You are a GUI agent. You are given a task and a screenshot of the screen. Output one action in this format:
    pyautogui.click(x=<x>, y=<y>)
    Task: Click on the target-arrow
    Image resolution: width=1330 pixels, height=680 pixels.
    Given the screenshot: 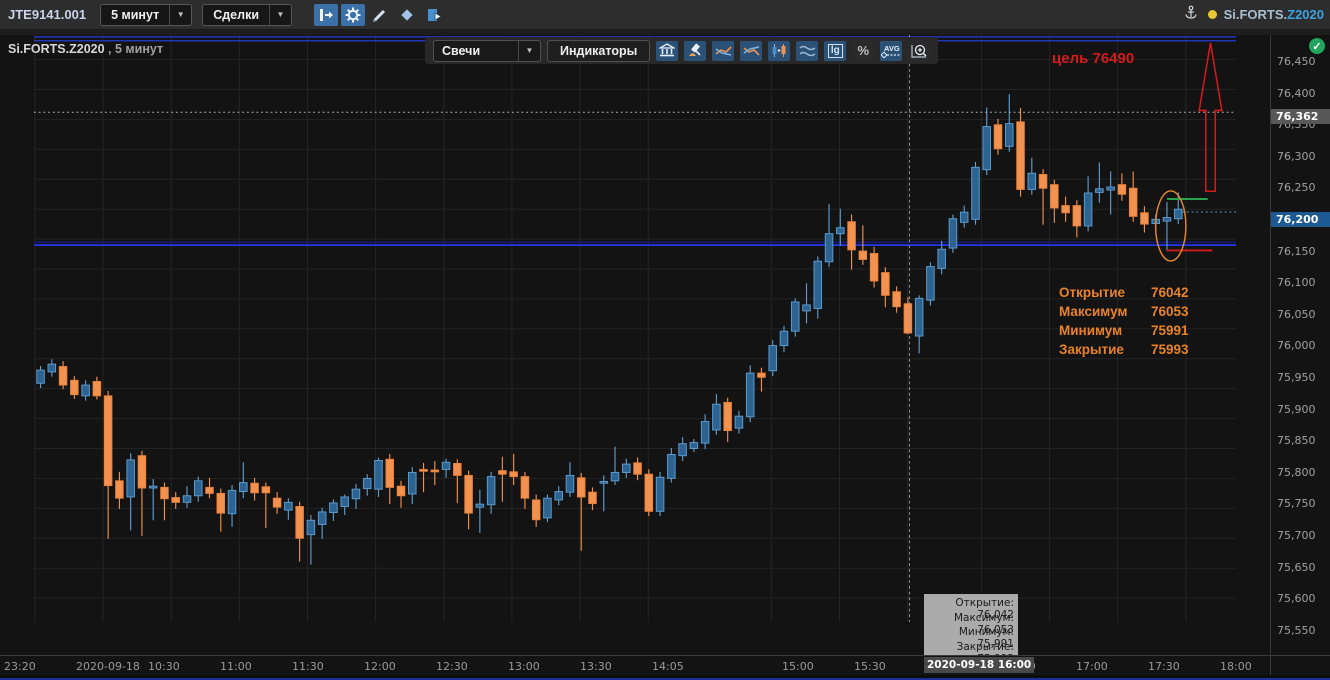 What is the action you would take?
    pyautogui.click(x=1210, y=117)
    